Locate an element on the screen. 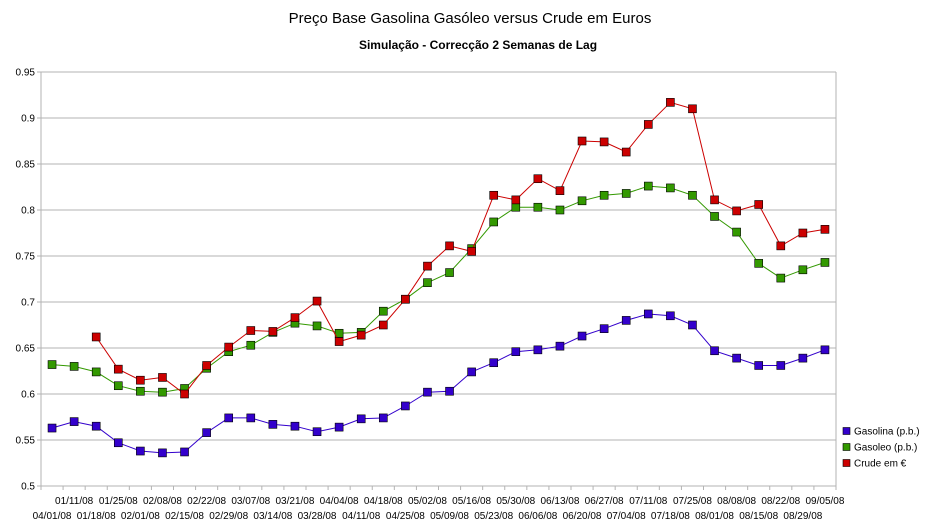  y-tick-label: 0.7 is located at coordinates (28, 303).